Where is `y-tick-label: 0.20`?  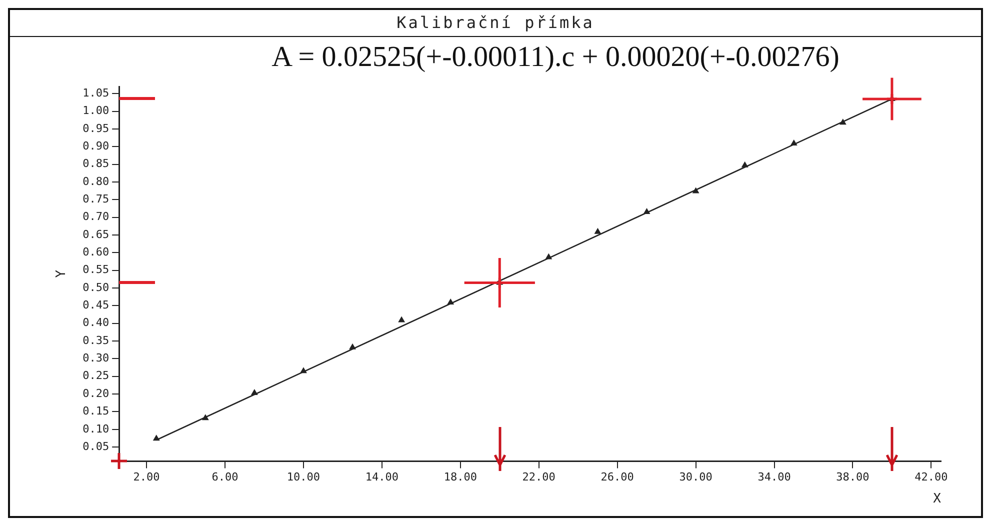 y-tick-label: 0.20 is located at coordinates (96, 393).